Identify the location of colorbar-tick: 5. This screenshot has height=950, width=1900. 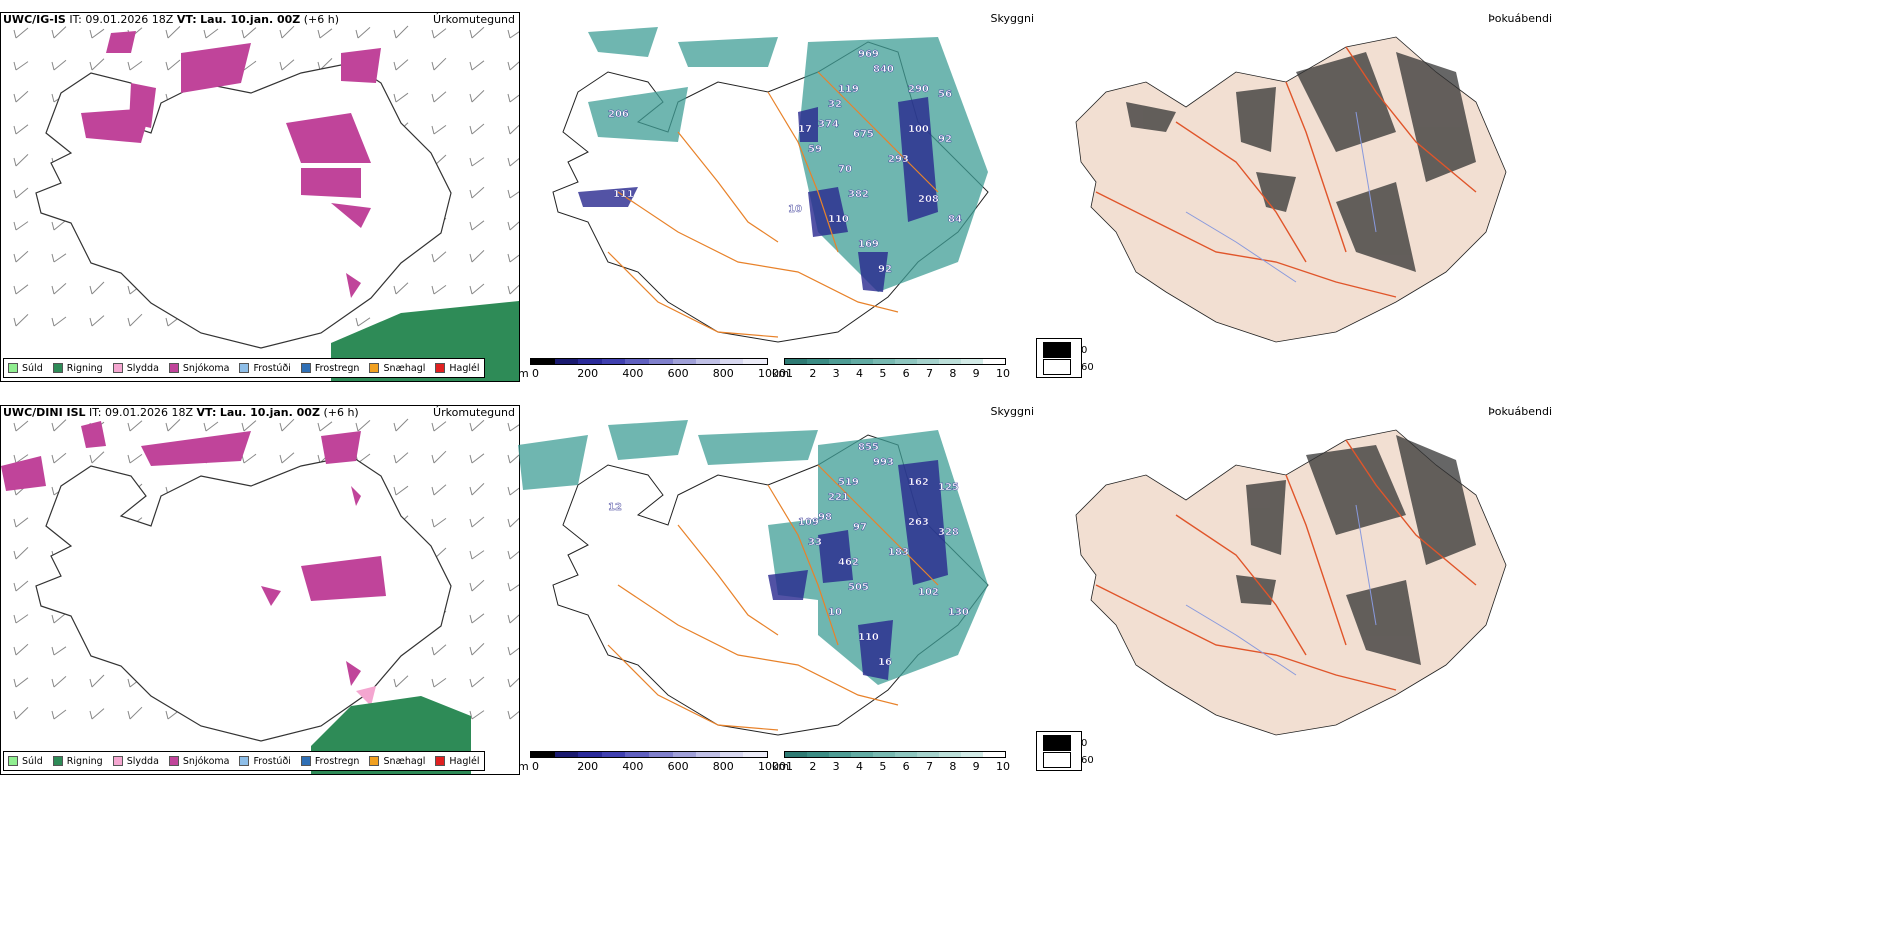
(883, 766).